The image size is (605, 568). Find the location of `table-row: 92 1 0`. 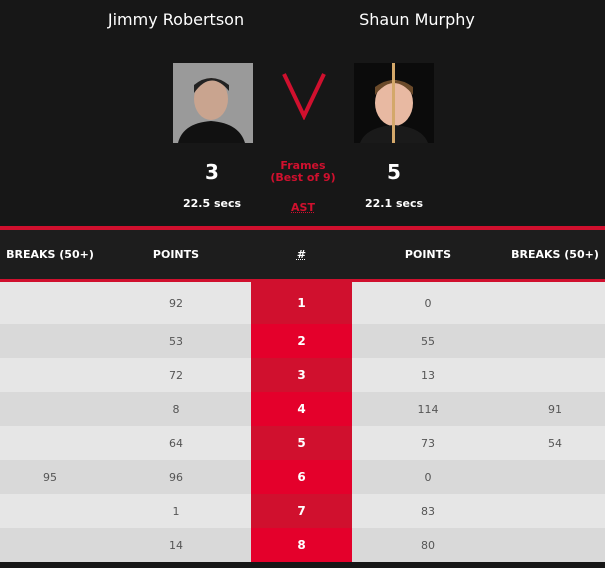

table-row: 92 1 0 is located at coordinates (302, 303).